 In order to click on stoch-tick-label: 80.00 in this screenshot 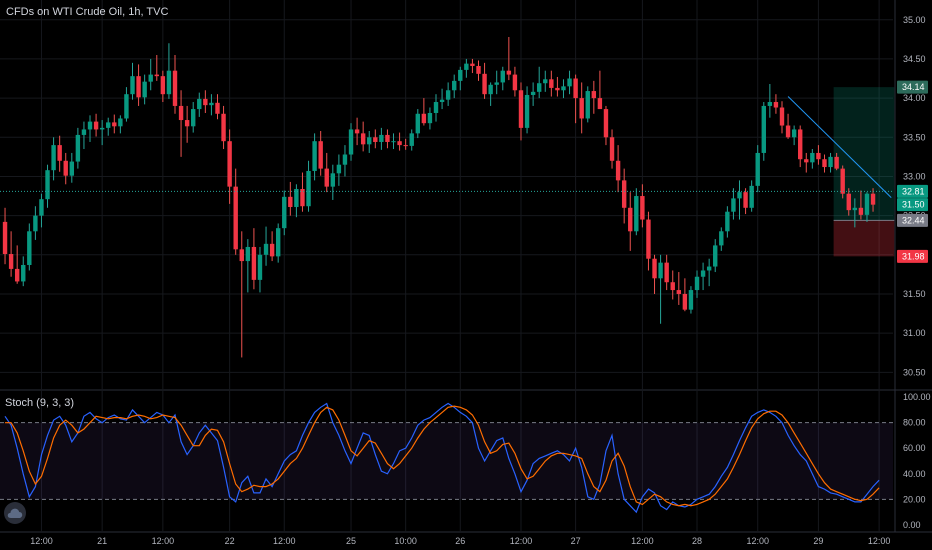, I will do `click(914, 423)`.